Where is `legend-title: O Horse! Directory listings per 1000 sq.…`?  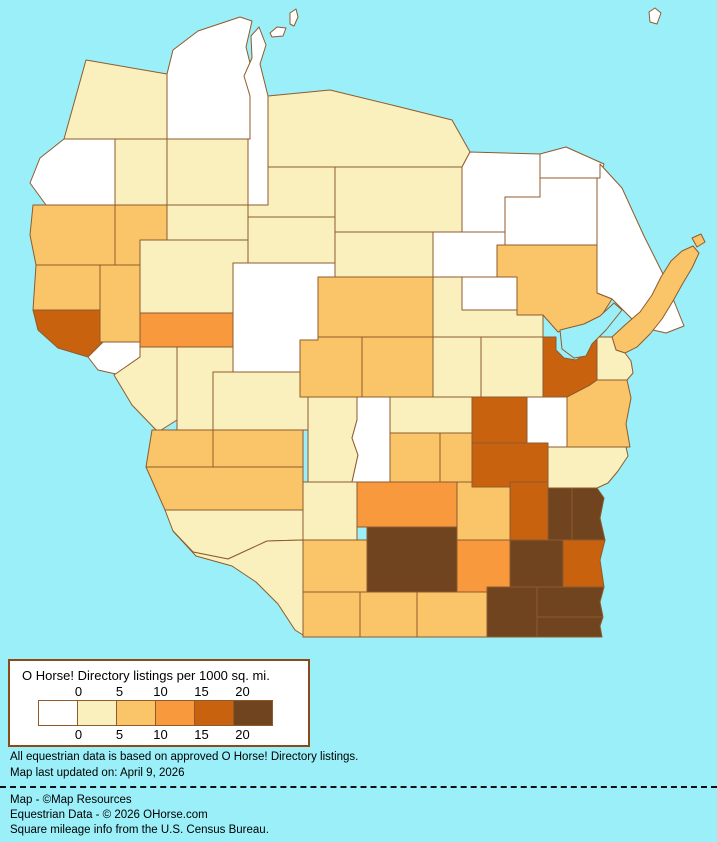 legend-title: O Horse! Directory listings per 1000 sq.… is located at coordinates (146, 675).